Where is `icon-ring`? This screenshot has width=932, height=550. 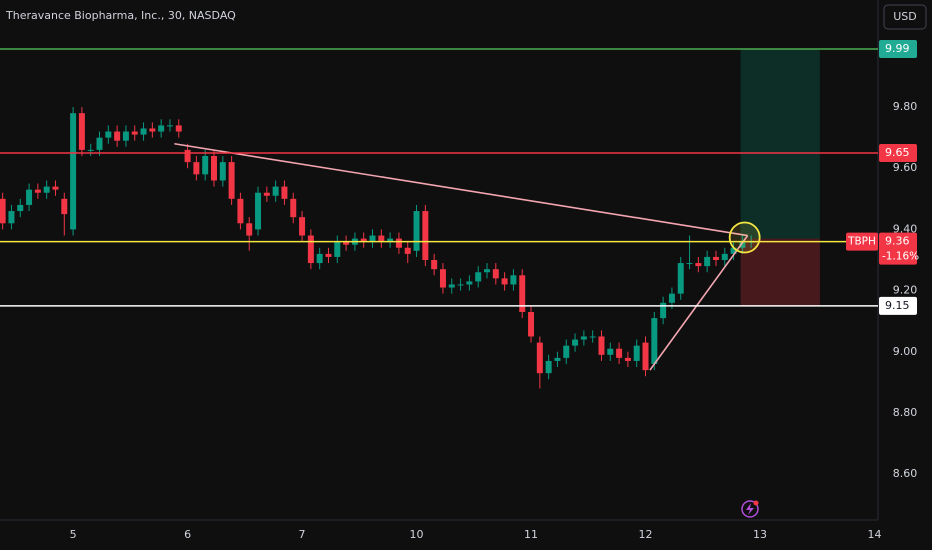
icon-ring is located at coordinates (750, 509).